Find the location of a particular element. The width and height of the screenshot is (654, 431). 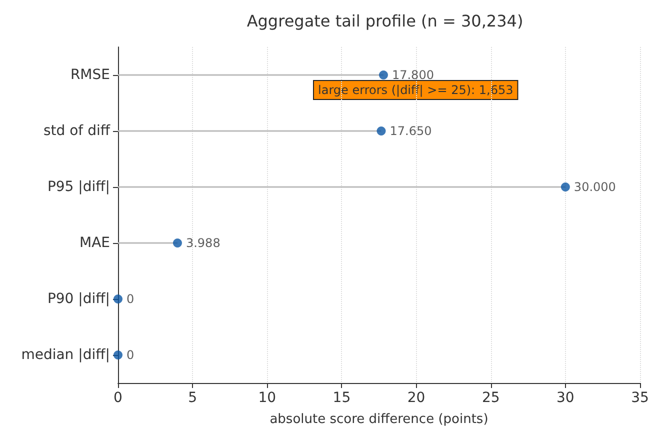

x-tick-label: 0 is located at coordinates (118, 398).